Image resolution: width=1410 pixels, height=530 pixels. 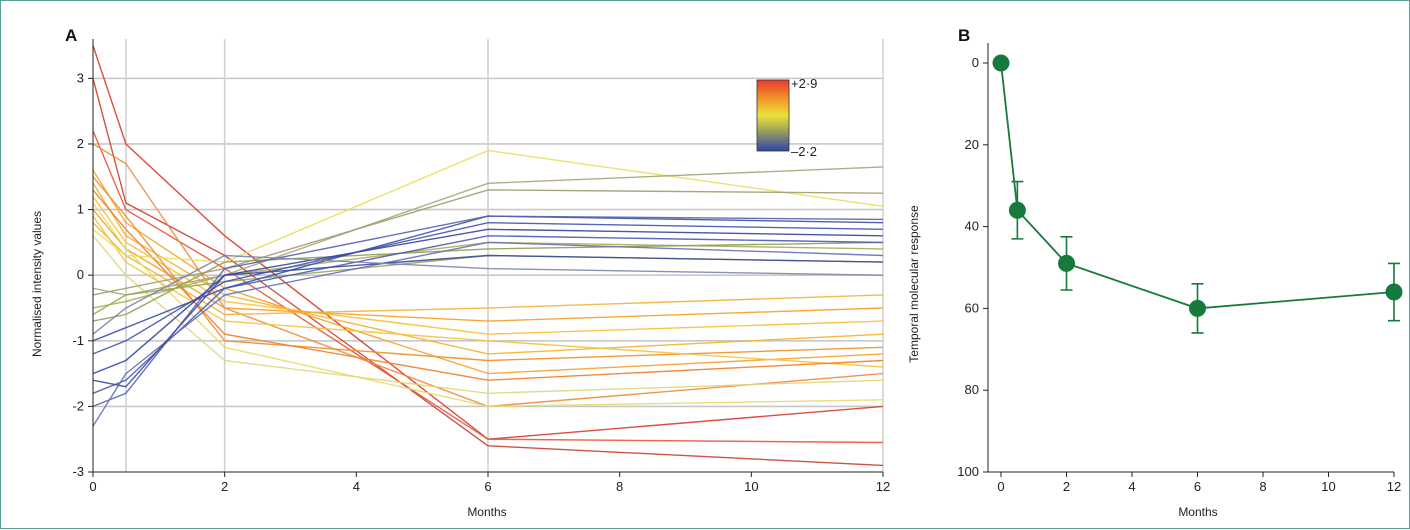 What do you see at coordinates (773, 115) in the screenshot?
I see `panel-a-colorbar` at bounding box center [773, 115].